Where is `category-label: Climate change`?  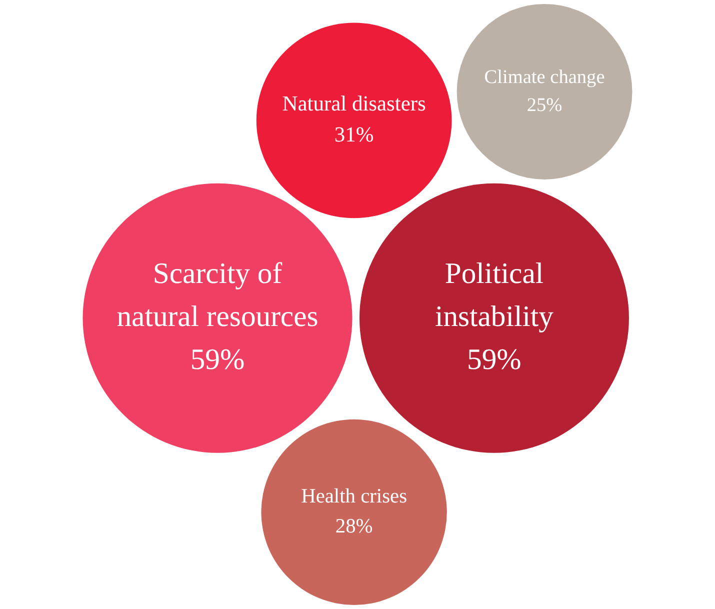 category-label: Climate change is located at coordinates (544, 77).